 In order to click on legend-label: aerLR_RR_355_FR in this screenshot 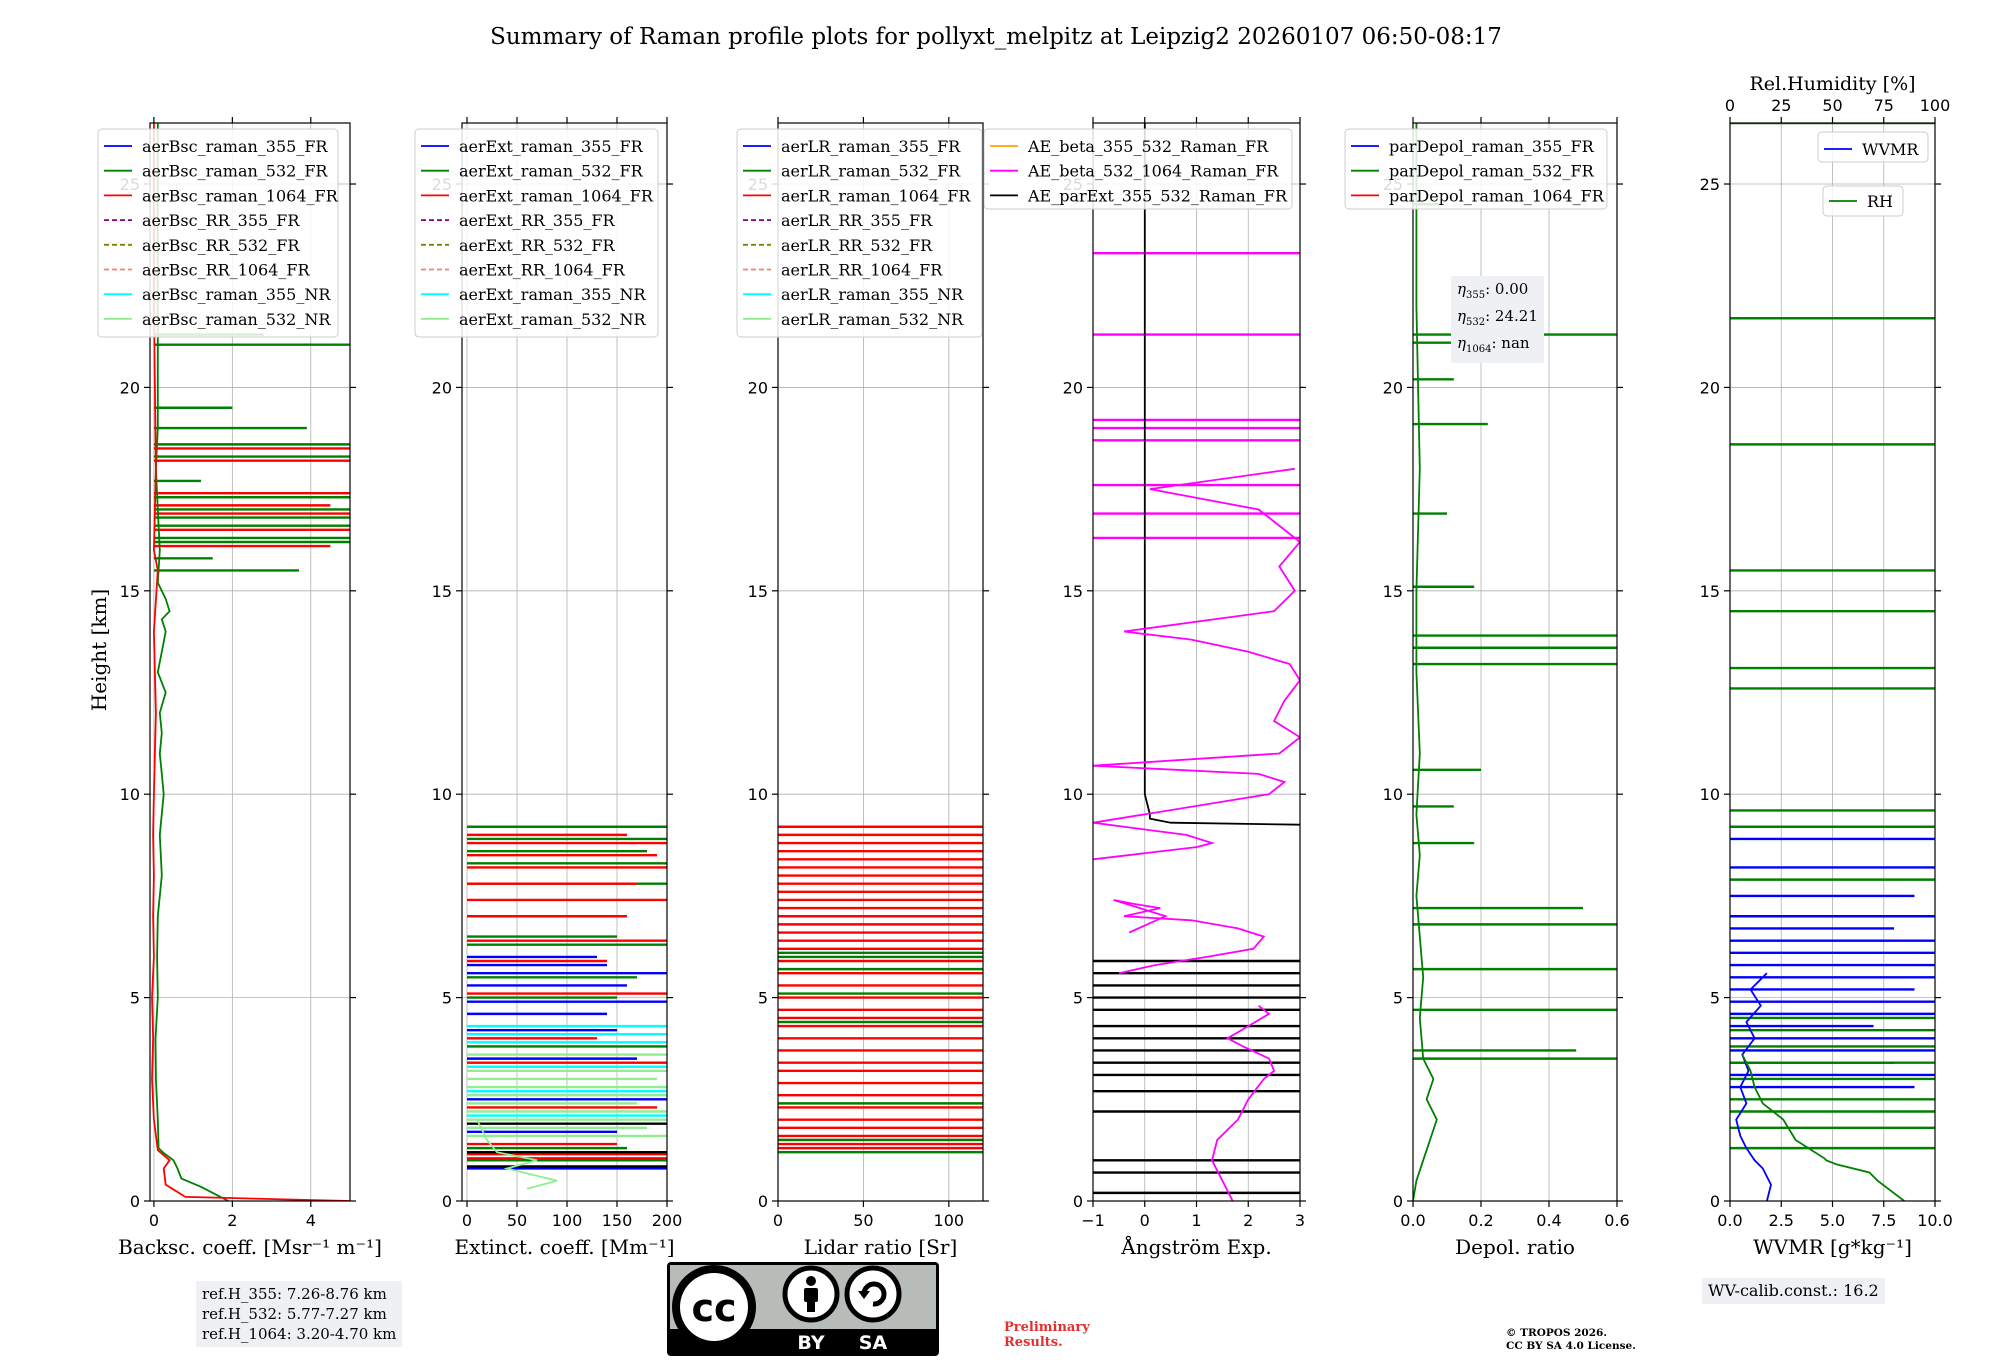, I will do `click(857, 220)`.